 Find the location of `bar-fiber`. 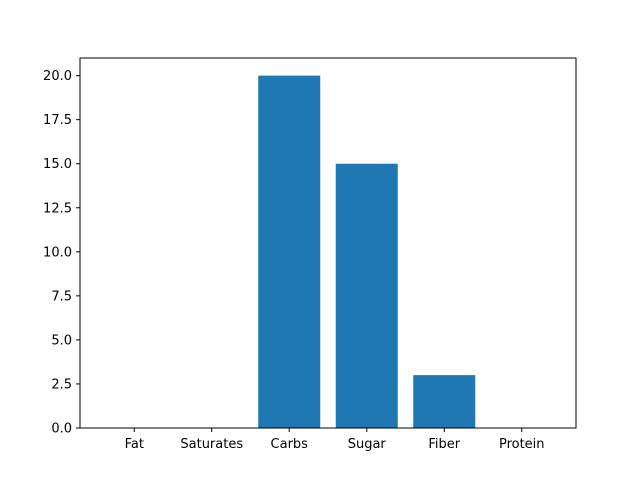

bar-fiber is located at coordinates (444, 401).